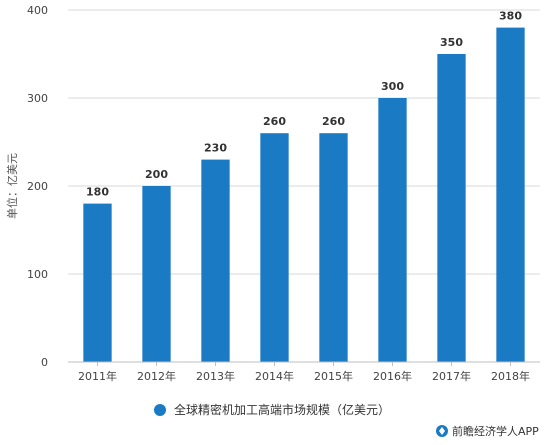 The height and width of the screenshot is (445, 555). What do you see at coordinates (37, 10) in the screenshot?
I see `y-tick-label: 400` at bounding box center [37, 10].